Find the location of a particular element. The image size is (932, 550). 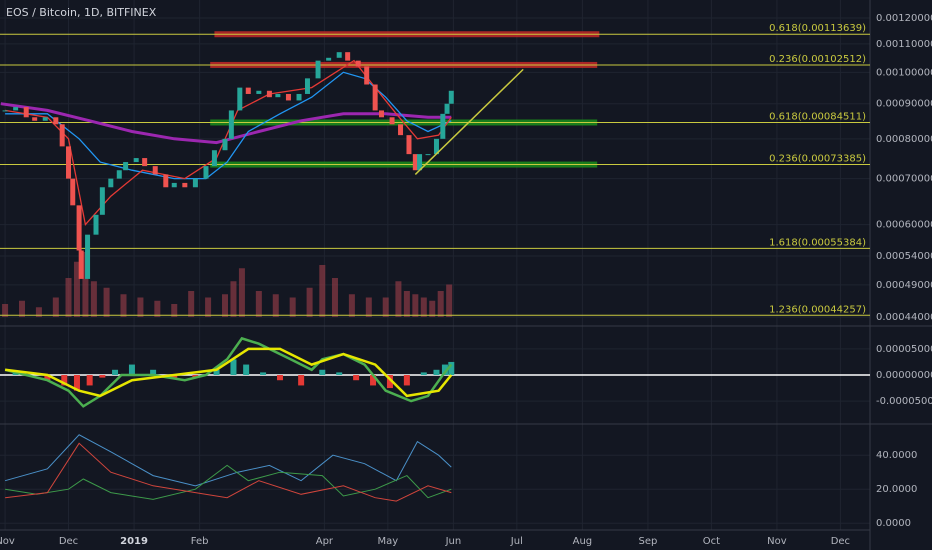

x-tick-label: Feb is located at coordinates (200, 541).